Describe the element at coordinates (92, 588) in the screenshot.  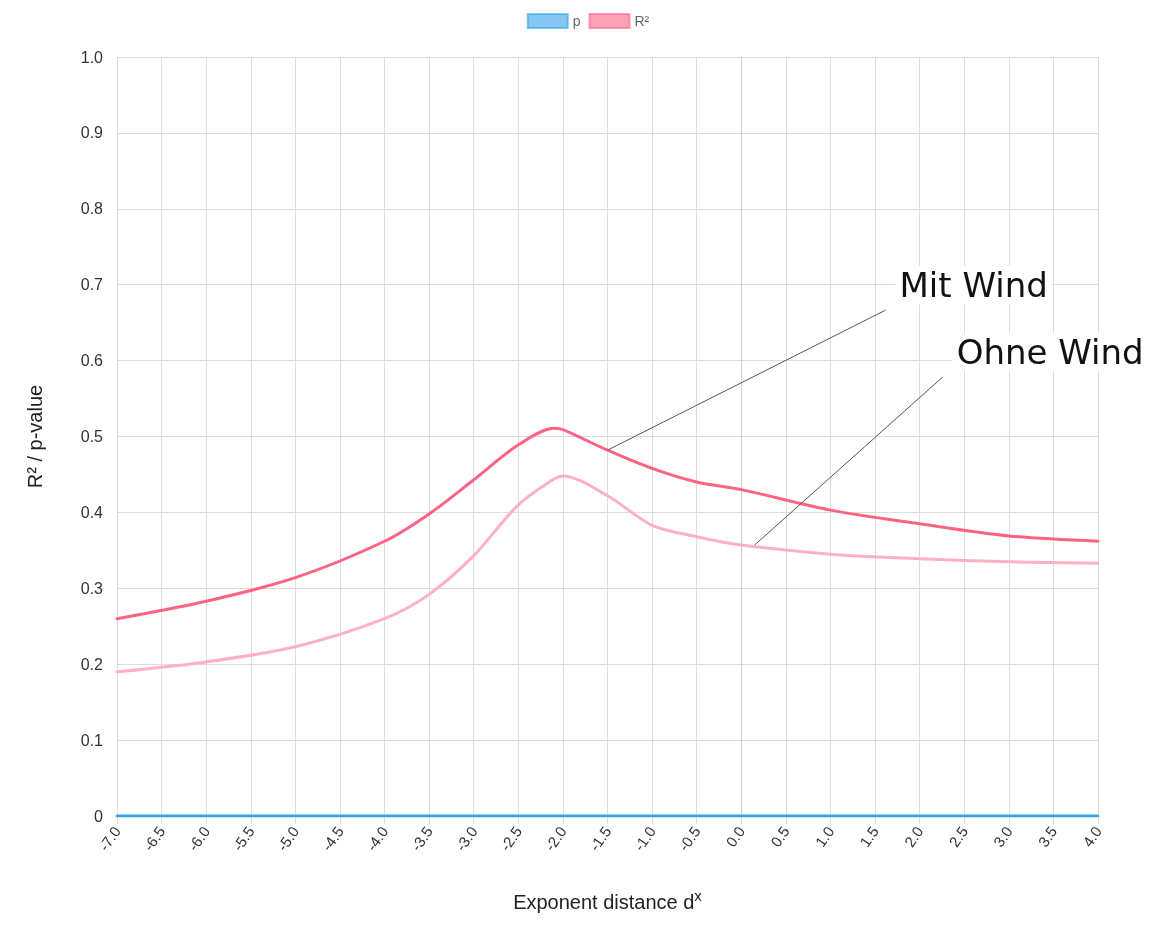
I see `y-tick-label: 0.3` at that location.